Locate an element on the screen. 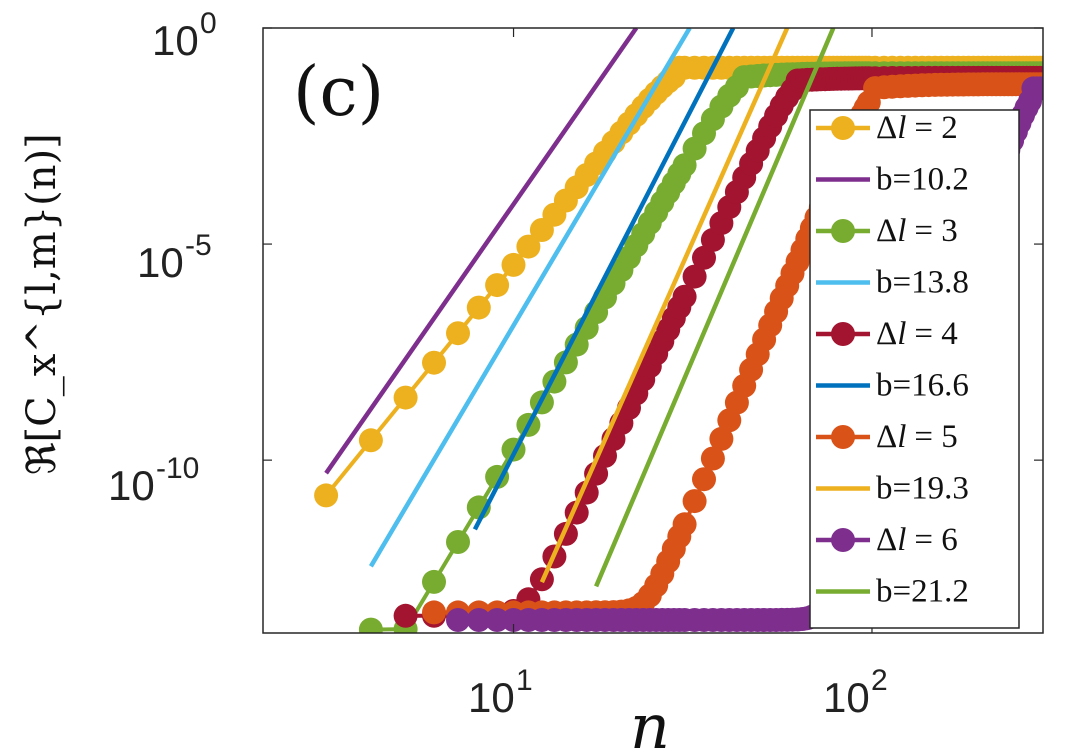 The height and width of the screenshot is (756, 1069). legend-label-prefix-8: Δ is located at coordinates (886, 540).